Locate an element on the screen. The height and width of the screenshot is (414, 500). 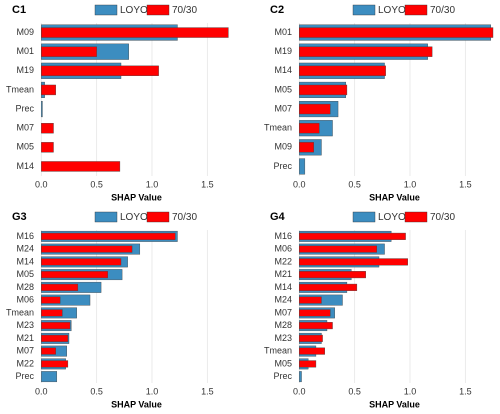
y-tick-label: M28 is located at coordinates (283, 325).